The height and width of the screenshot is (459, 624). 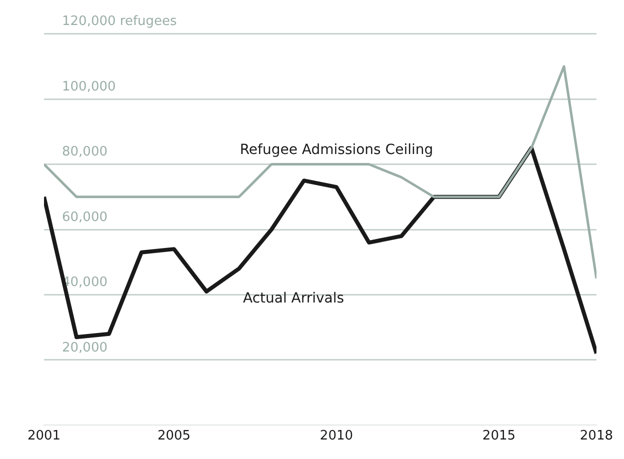 What do you see at coordinates (499, 436) in the screenshot?
I see `x-tick-label: 2015` at bounding box center [499, 436].